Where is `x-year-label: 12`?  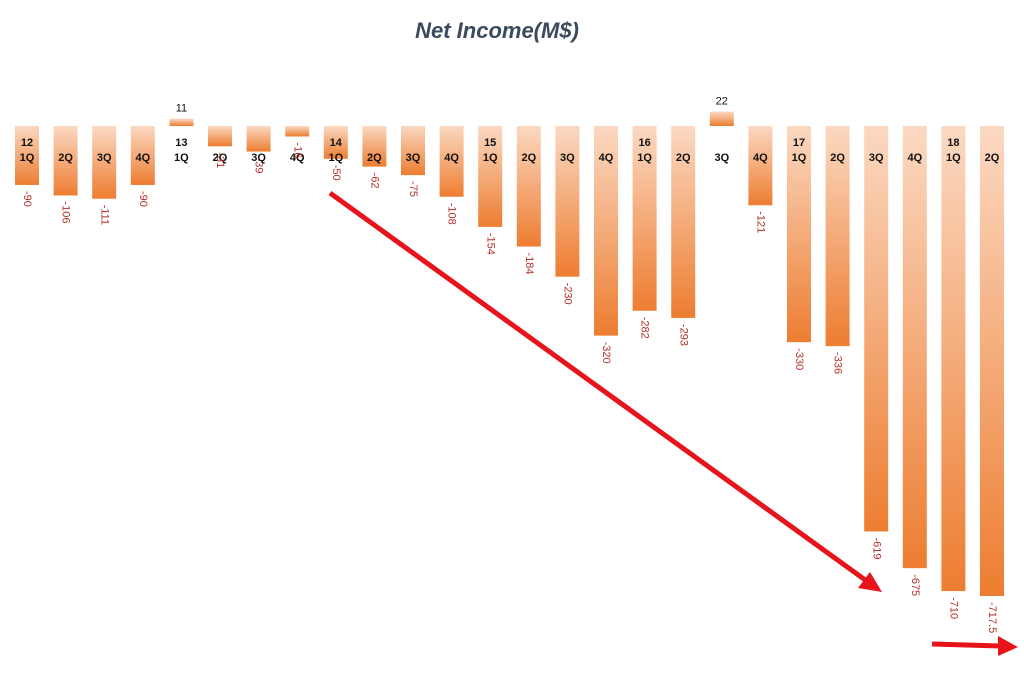 x-year-label: 12 is located at coordinates (27, 143).